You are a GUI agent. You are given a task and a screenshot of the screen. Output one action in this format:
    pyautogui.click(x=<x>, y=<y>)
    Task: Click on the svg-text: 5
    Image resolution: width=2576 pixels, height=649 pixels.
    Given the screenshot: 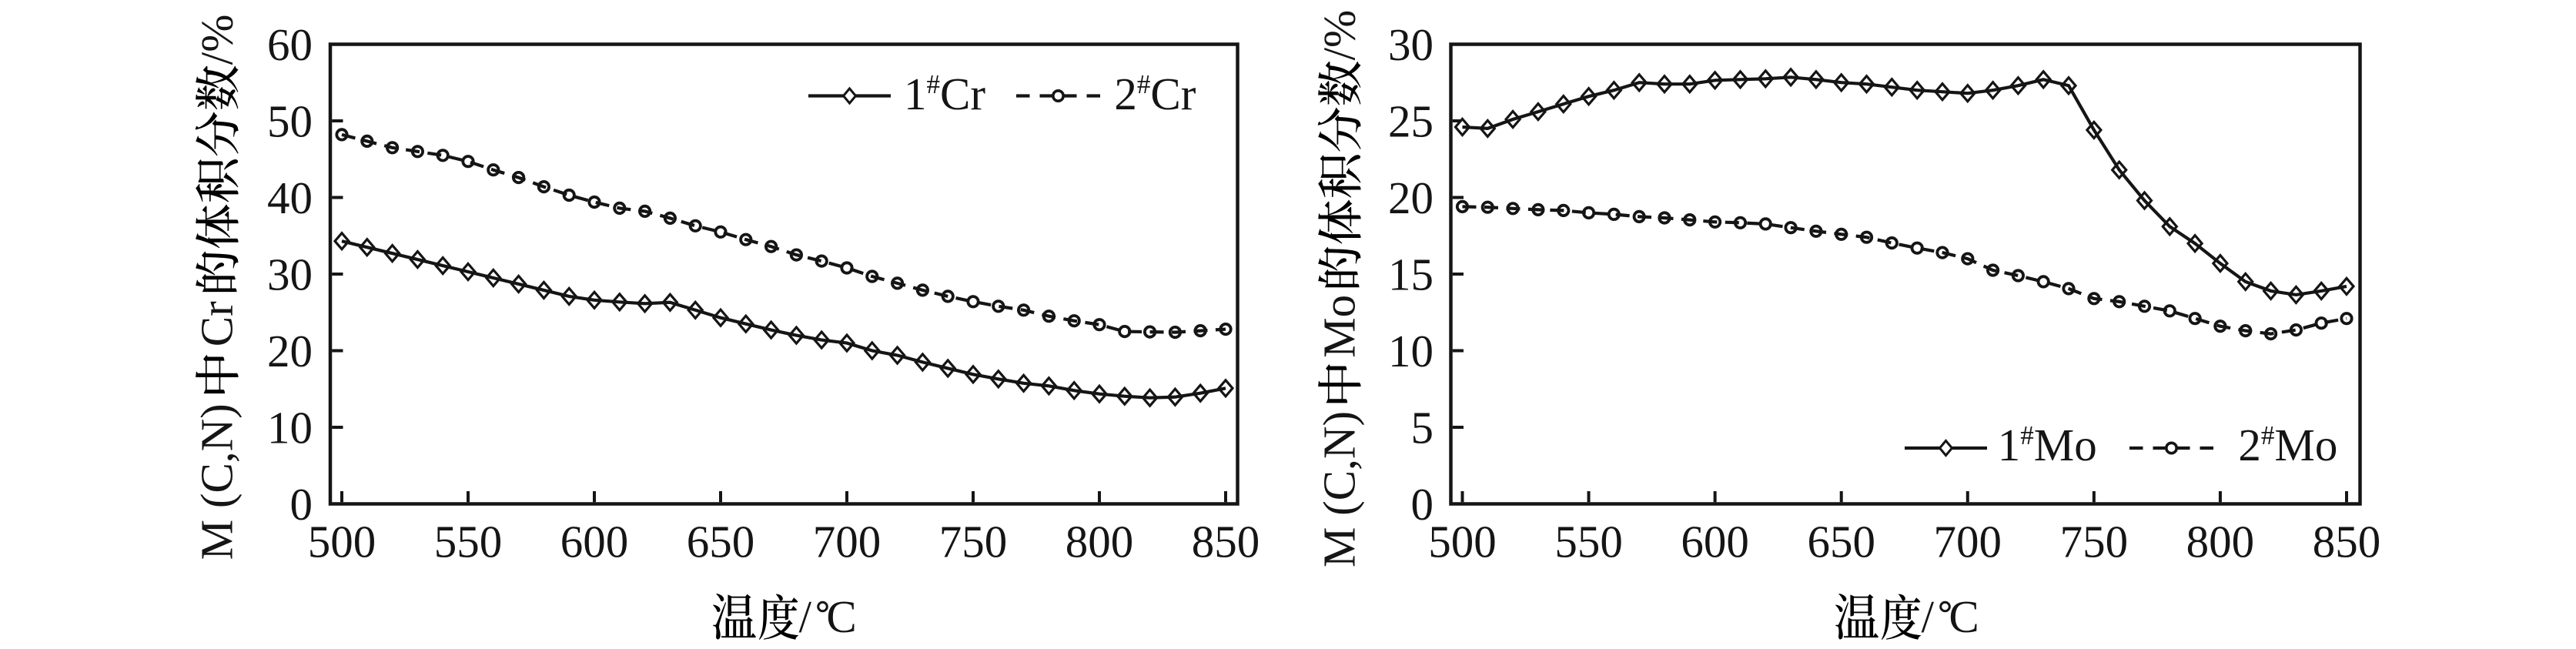 What is the action you would take?
    pyautogui.click(x=1423, y=428)
    